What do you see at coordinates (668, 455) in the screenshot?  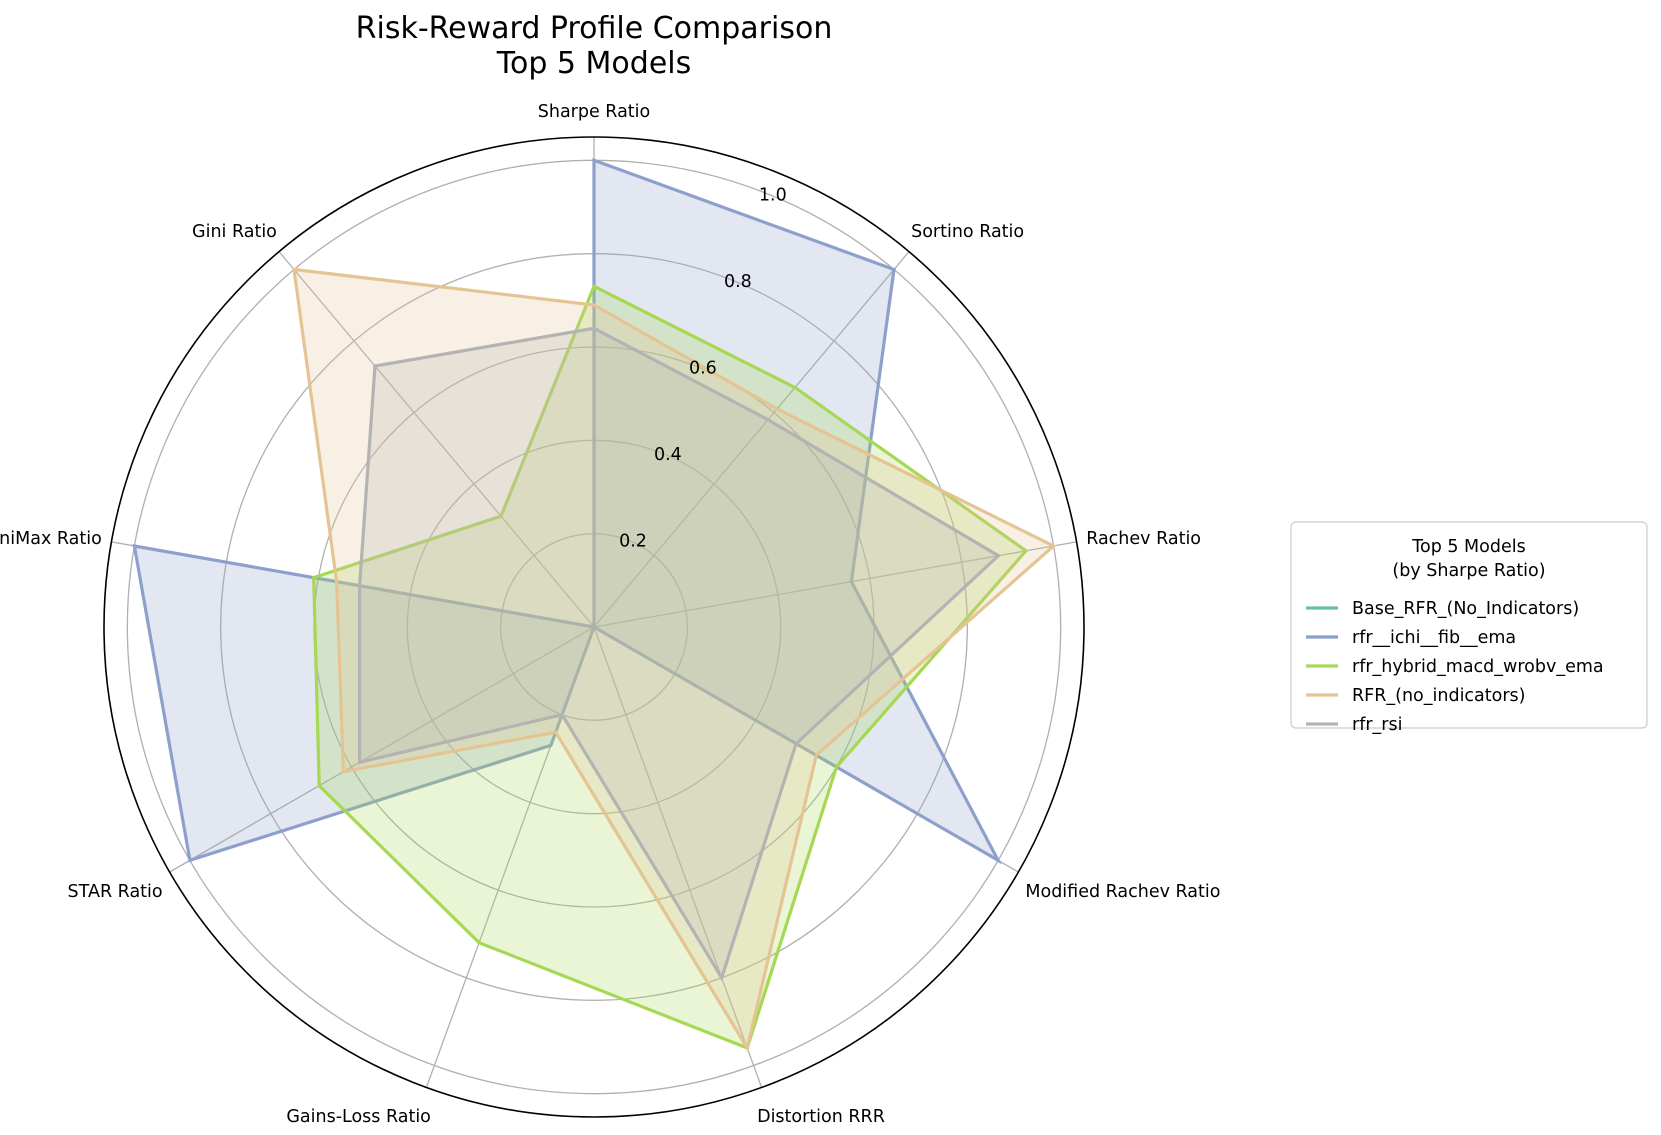 I see `tick-label-1: 0.4` at bounding box center [668, 455].